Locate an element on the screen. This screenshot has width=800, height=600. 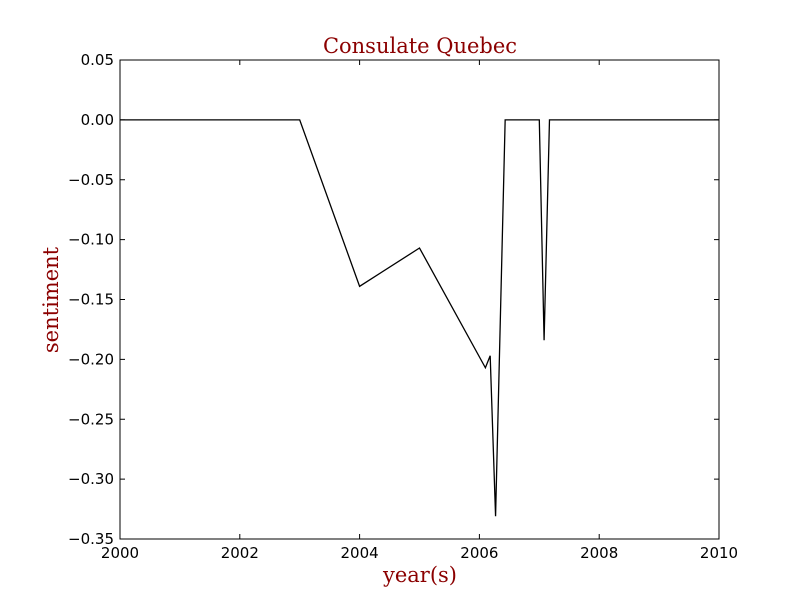
x-axis-title: year(s) is located at coordinates (419, 575).